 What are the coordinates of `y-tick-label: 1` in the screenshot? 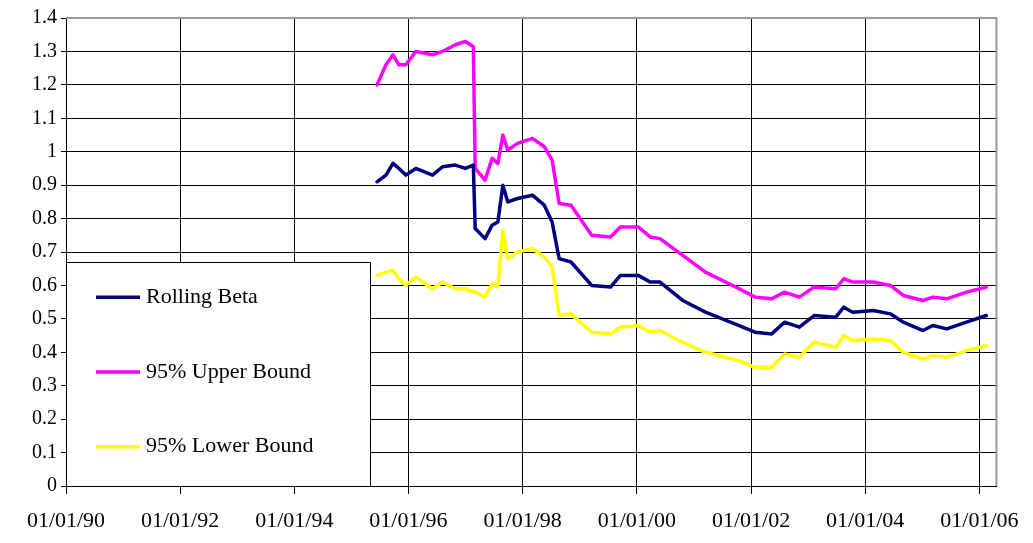 It's located at (52, 149).